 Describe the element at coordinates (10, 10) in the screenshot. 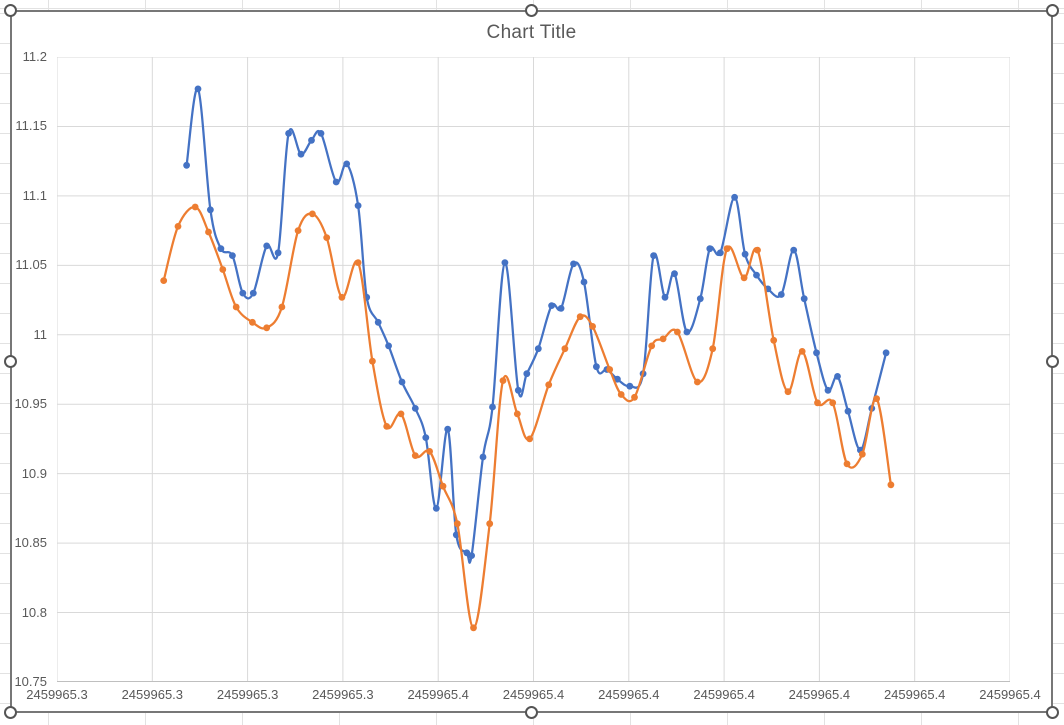

I see `selection-handle-top-left` at that location.